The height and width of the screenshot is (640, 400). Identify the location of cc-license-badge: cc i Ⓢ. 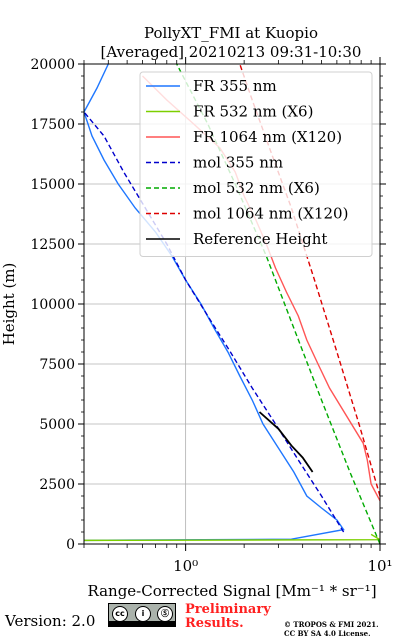
(142, 615).